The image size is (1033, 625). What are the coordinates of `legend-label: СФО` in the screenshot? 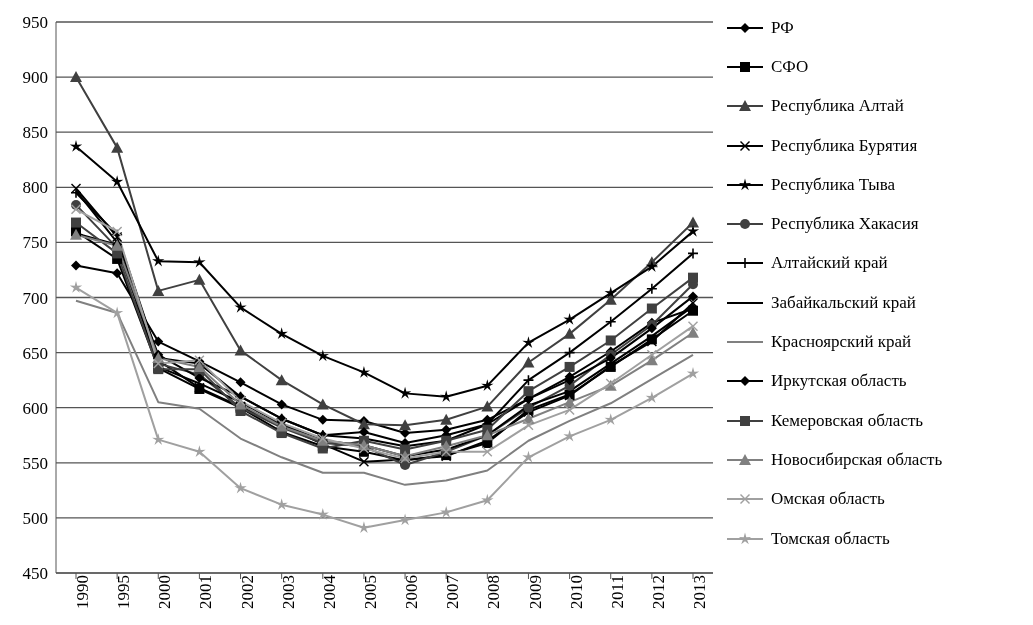 It's located at (790, 66).